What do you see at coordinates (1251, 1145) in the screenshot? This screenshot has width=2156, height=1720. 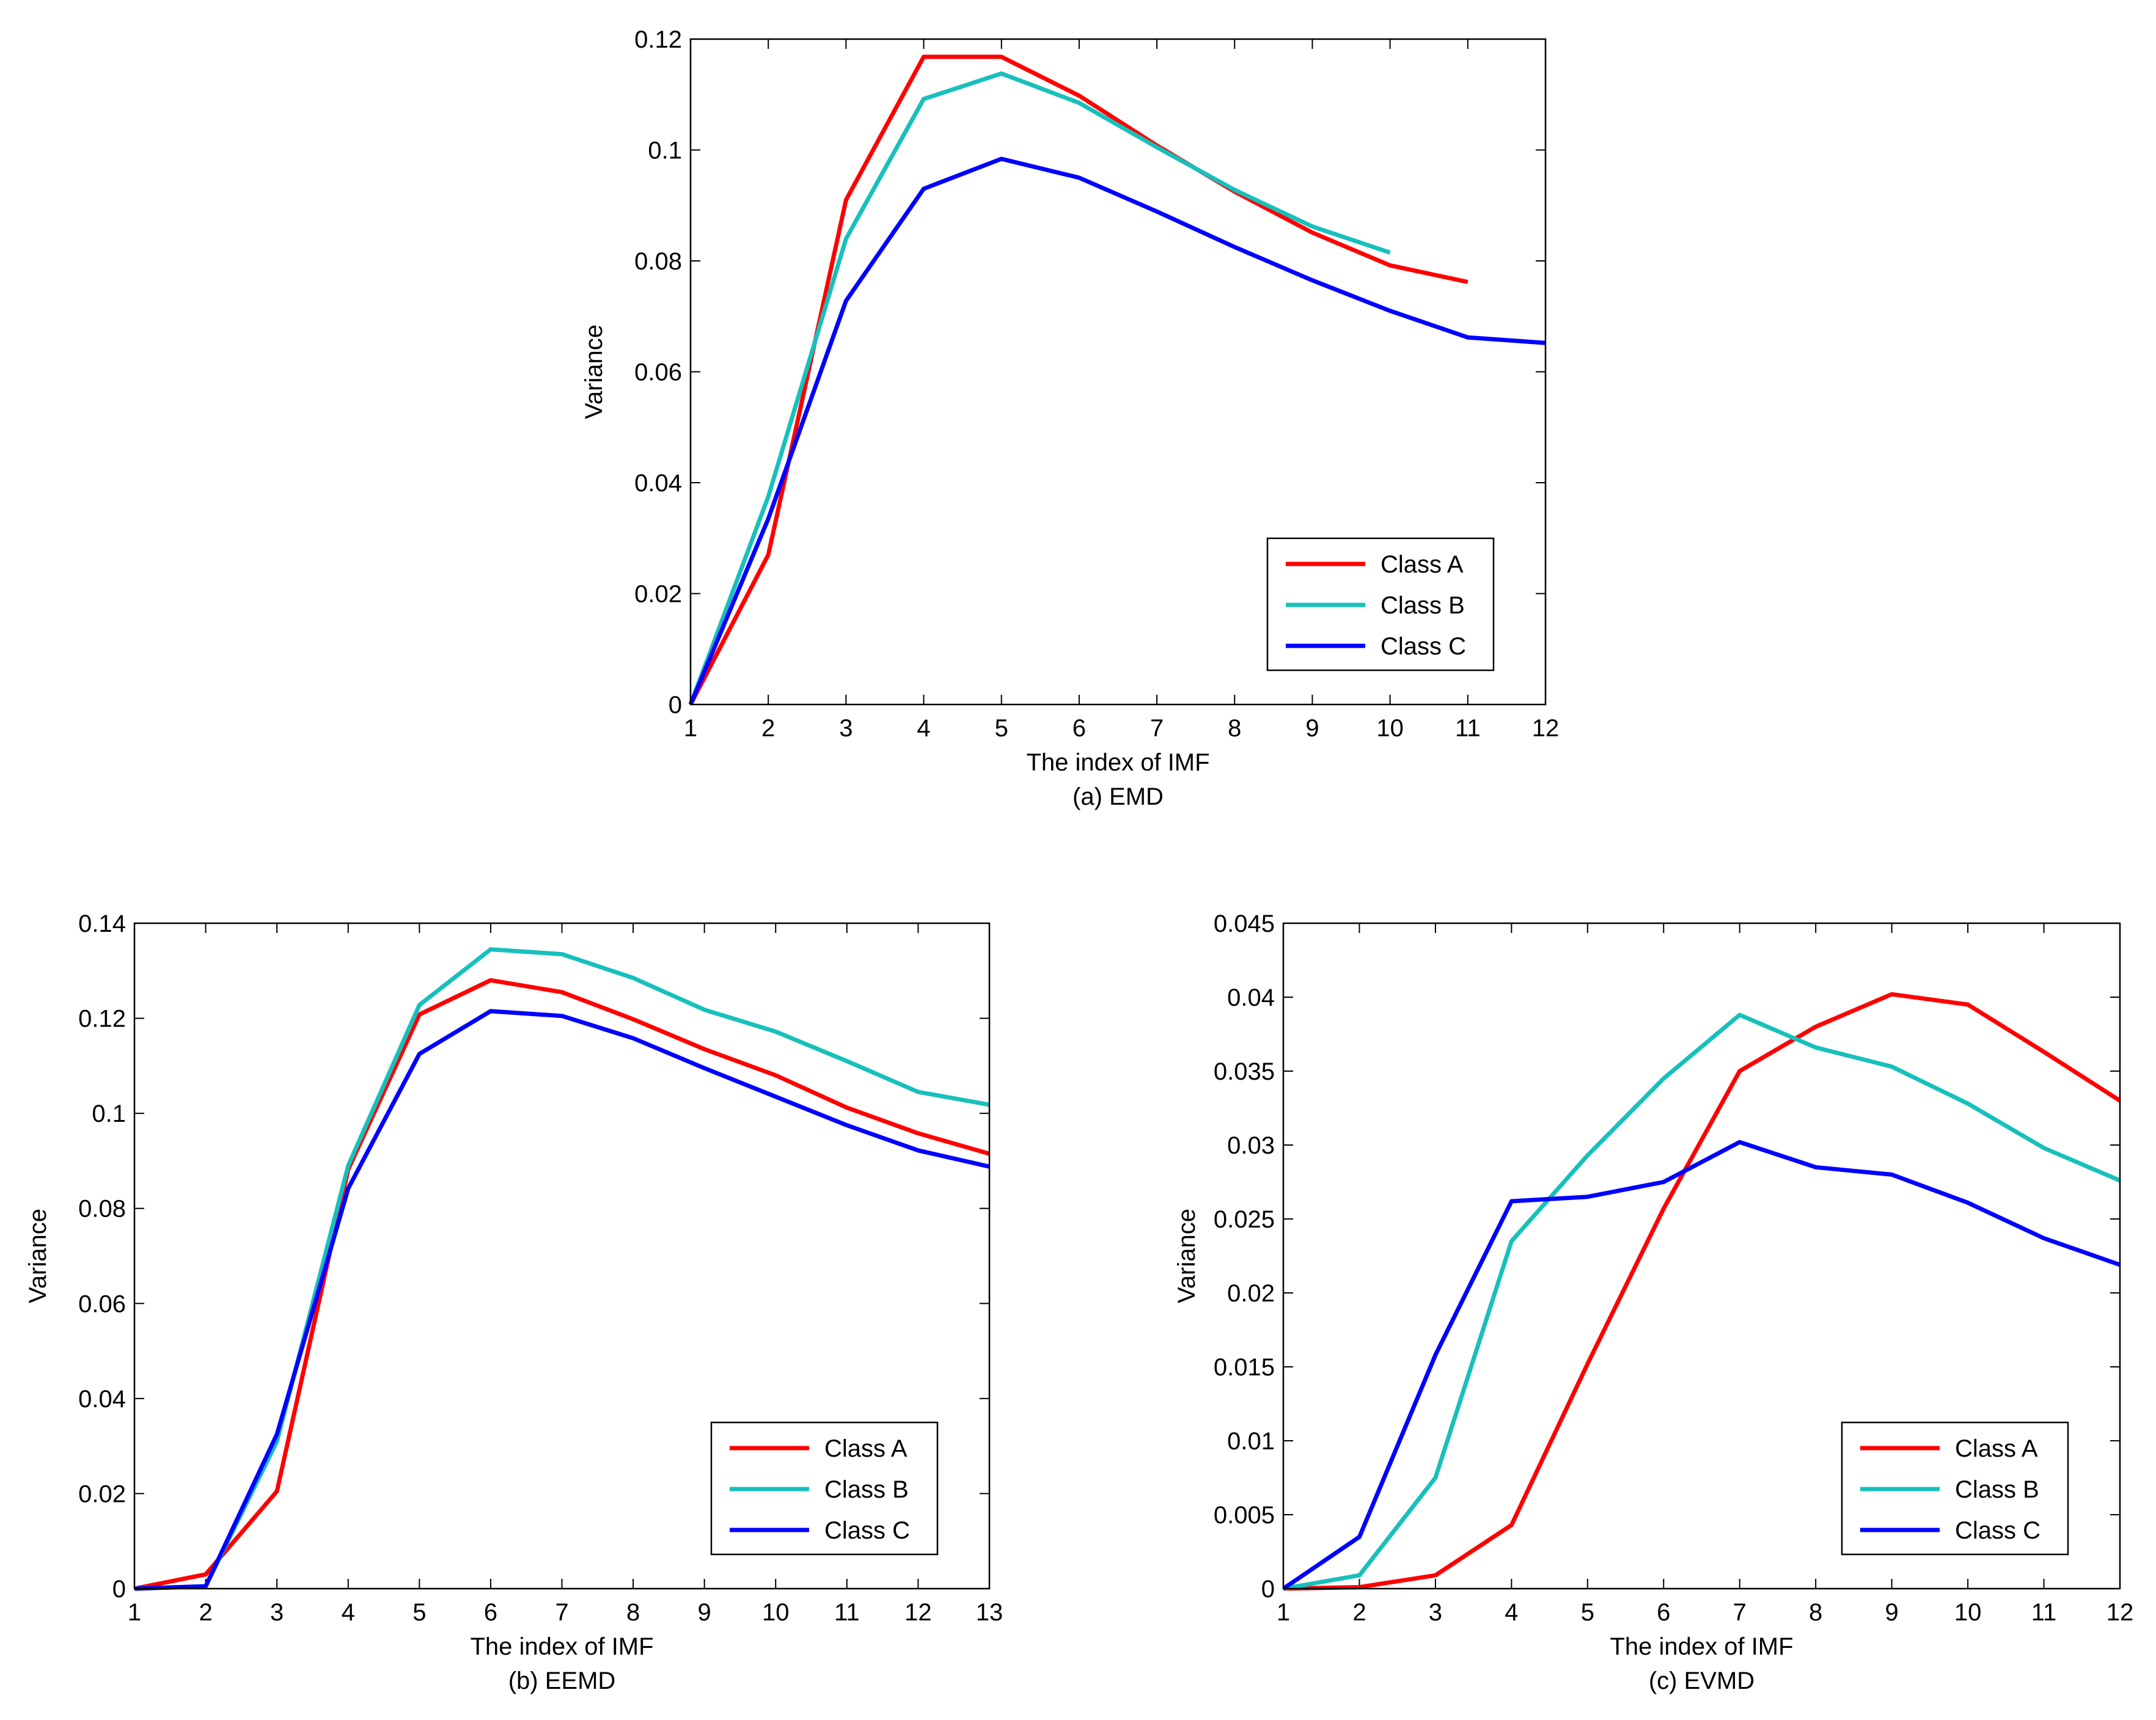 I see `y-tick-label: 0.03` at bounding box center [1251, 1145].